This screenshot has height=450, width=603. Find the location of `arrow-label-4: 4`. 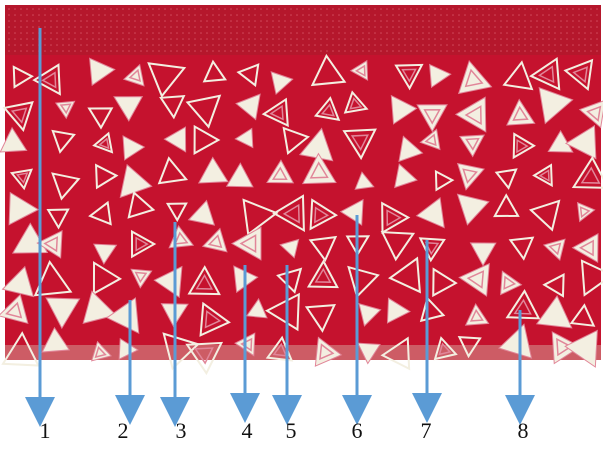

arrow-label-4: 4 is located at coordinates (247, 430).